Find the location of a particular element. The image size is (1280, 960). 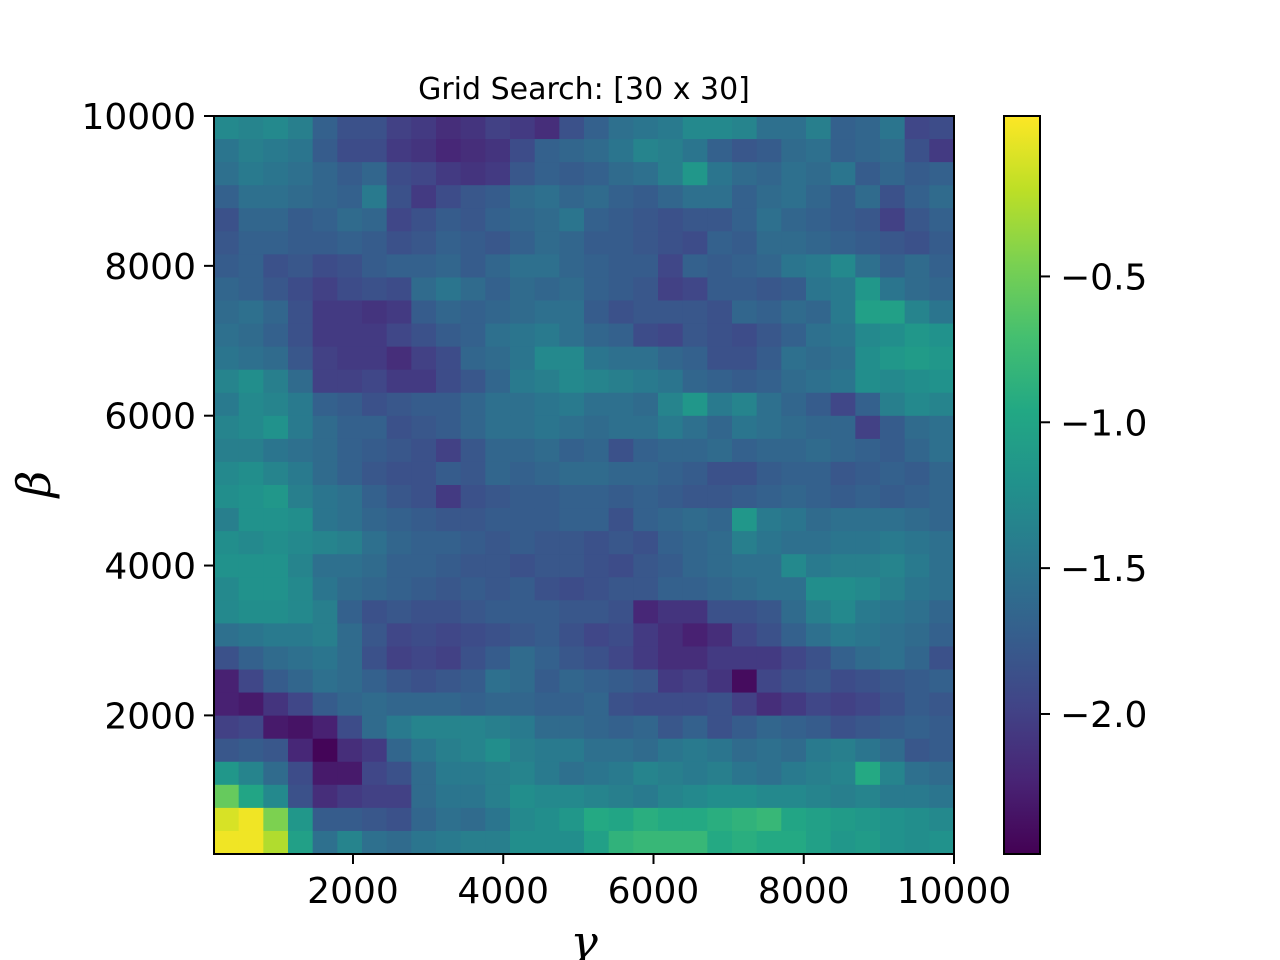

x-tick-label: 2000 is located at coordinates (353, 891).